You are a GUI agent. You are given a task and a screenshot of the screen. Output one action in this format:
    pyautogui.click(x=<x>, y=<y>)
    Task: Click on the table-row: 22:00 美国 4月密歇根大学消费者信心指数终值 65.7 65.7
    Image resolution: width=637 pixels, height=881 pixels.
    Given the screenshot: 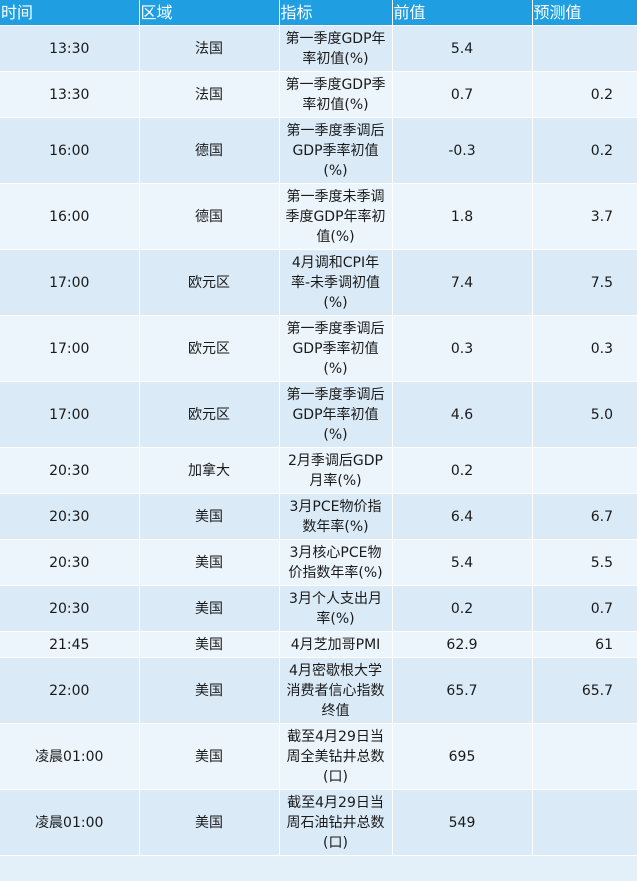 What is the action you would take?
    pyautogui.click(x=318, y=690)
    